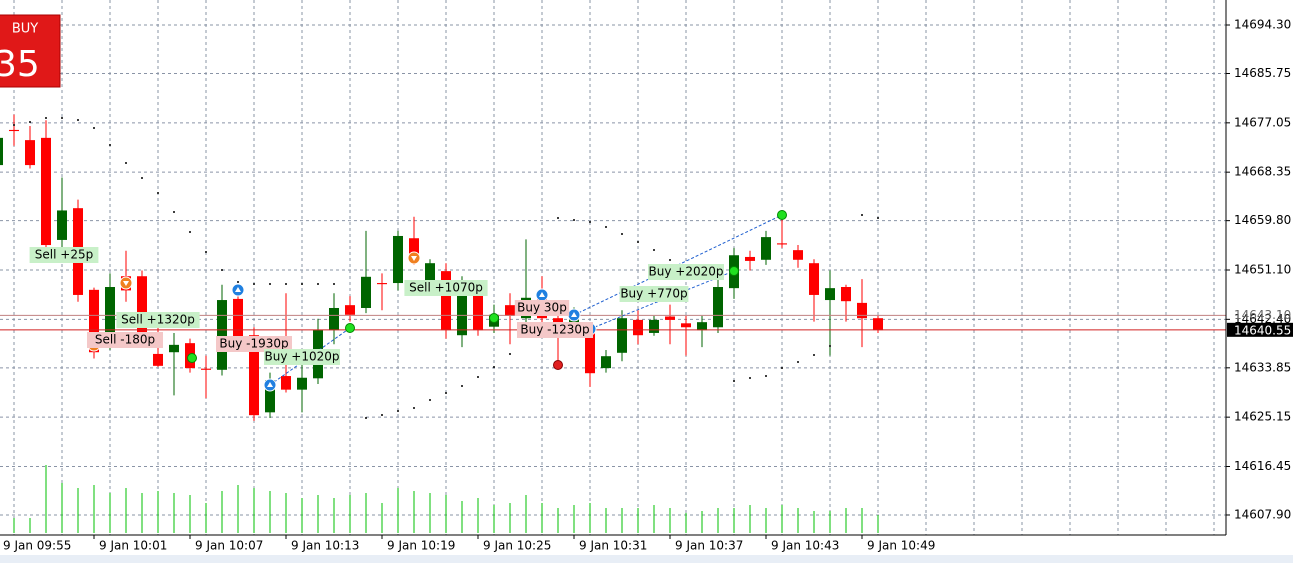 This screenshot has width=1293, height=563. I want to click on buy-button, so click(30, 51).